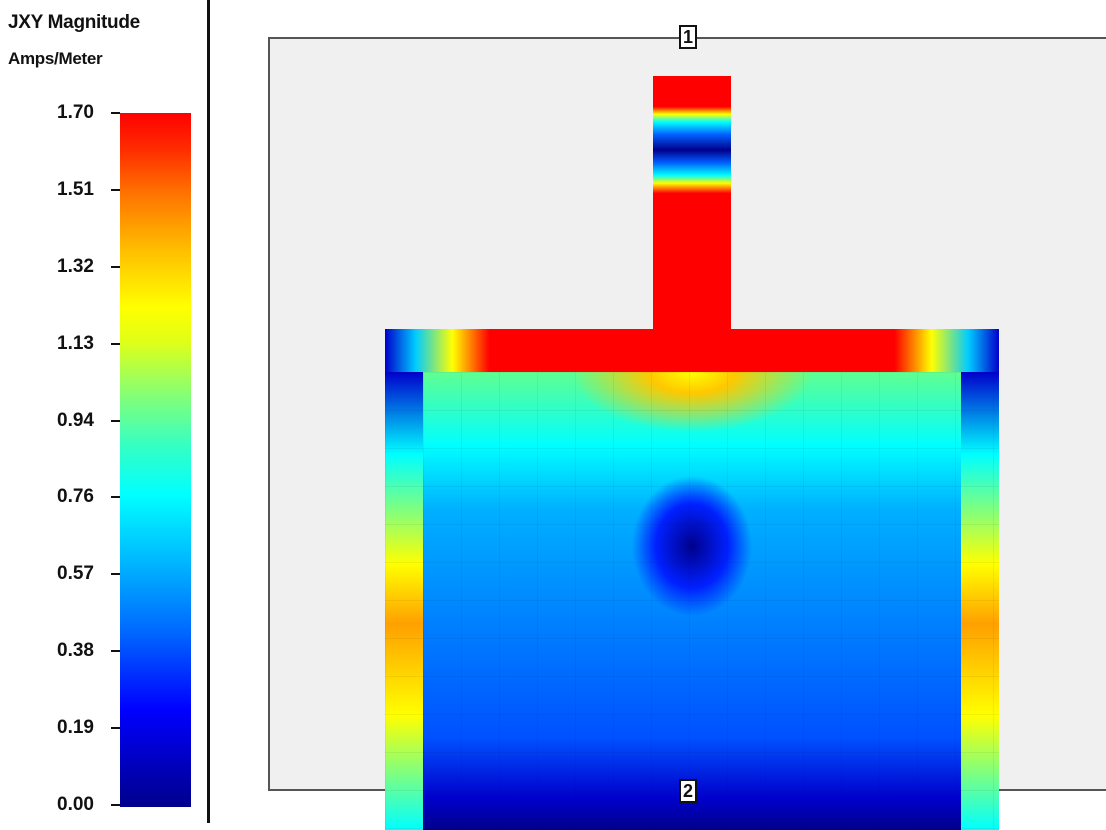 The height and width of the screenshot is (830, 1106). I want to click on legend-tick-label: 0.00, so click(75, 804).